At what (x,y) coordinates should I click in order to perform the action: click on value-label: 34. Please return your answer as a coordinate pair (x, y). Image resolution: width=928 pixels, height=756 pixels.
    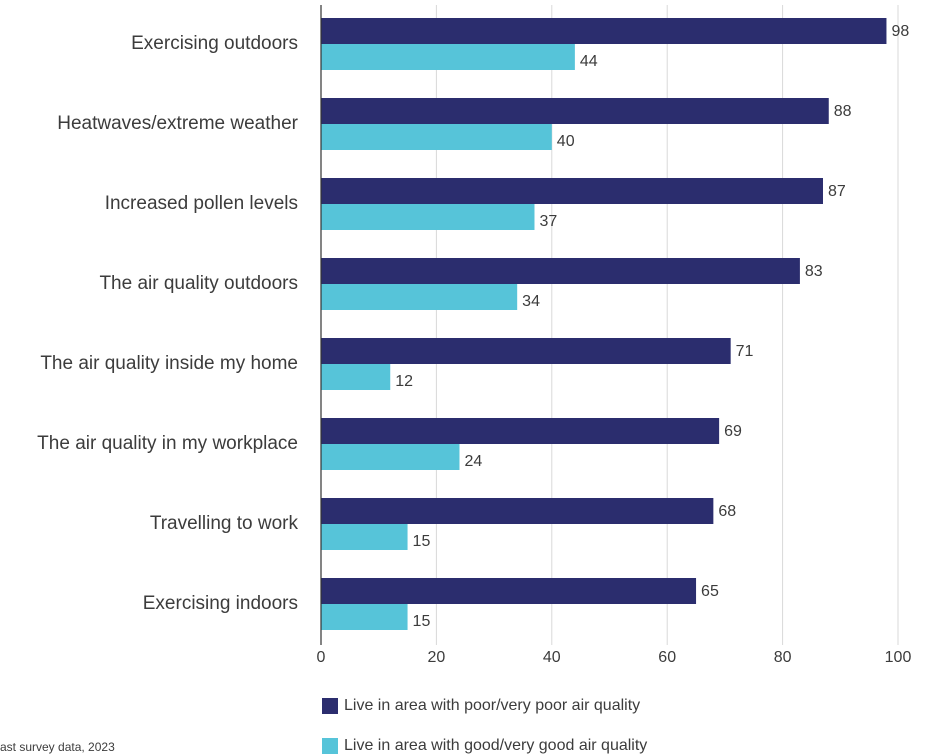
    Looking at the image, I should click on (531, 301).